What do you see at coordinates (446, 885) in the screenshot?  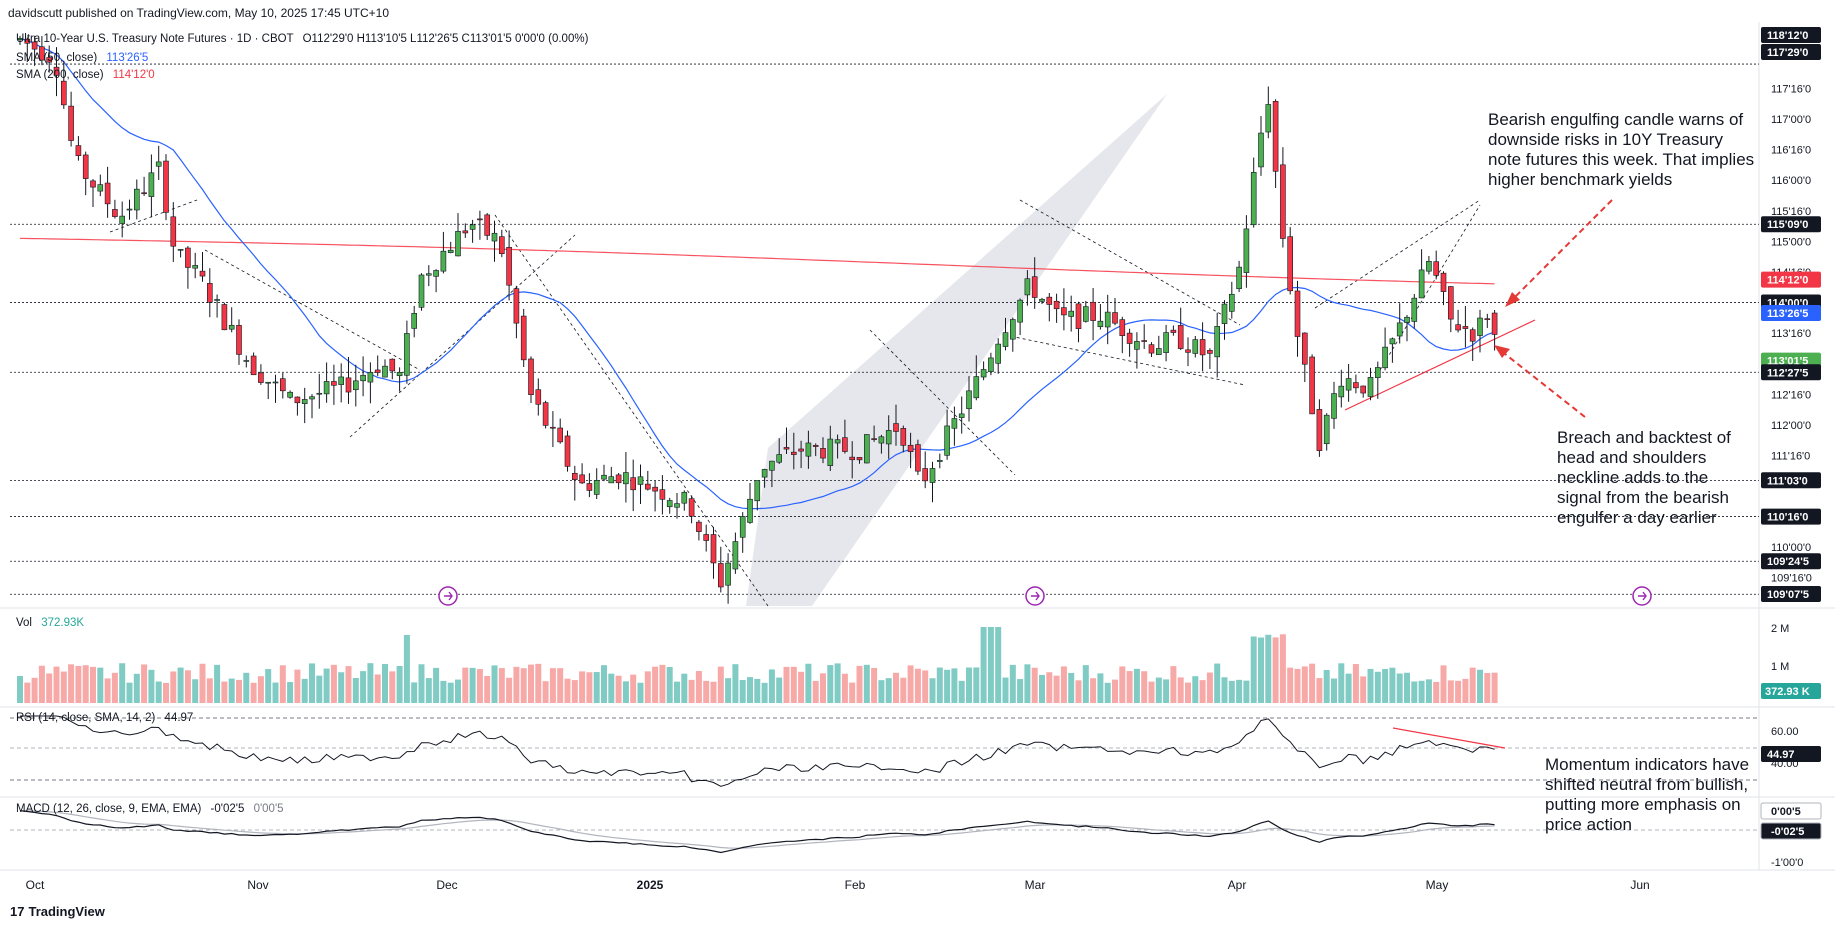 I see `time-axis-label: Dec` at bounding box center [446, 885].